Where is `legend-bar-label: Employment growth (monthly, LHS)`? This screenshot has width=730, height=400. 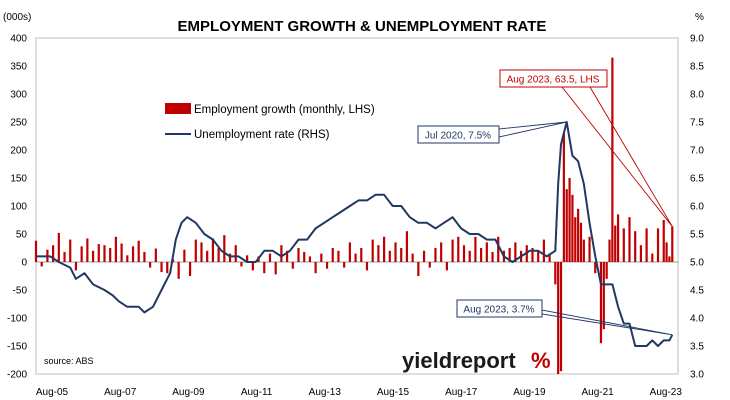
legend-bar-label: Employment growth (monthly, LHS) is located at coordinates (284, 110).